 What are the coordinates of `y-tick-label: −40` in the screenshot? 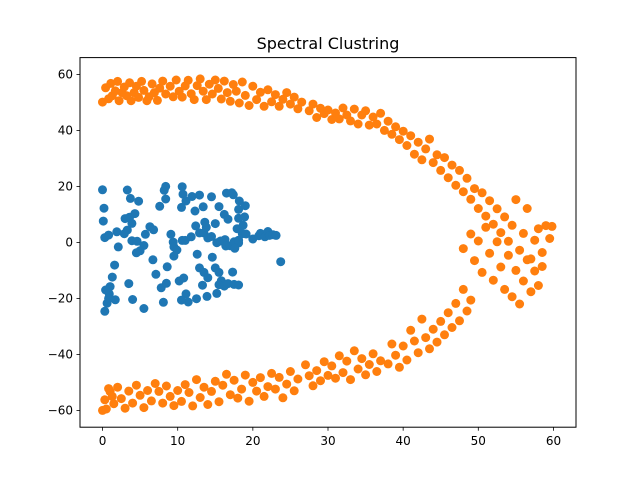 It's located at (60, 355).